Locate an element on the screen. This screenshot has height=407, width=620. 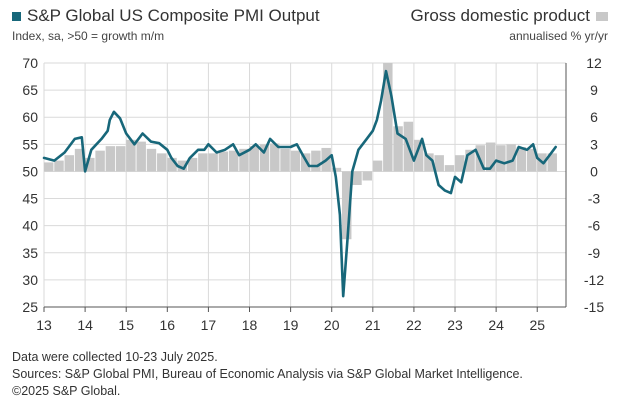
pmi-legend-title: S&P Global US Composite PMI Output is located at coordinates (173, 15).